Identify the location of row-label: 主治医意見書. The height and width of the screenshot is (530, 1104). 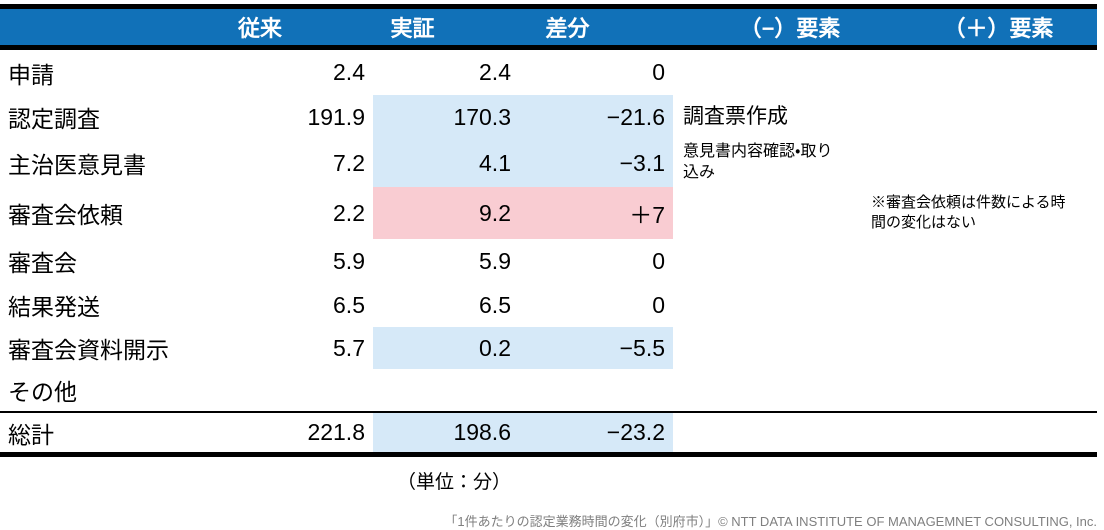
(77, 165).